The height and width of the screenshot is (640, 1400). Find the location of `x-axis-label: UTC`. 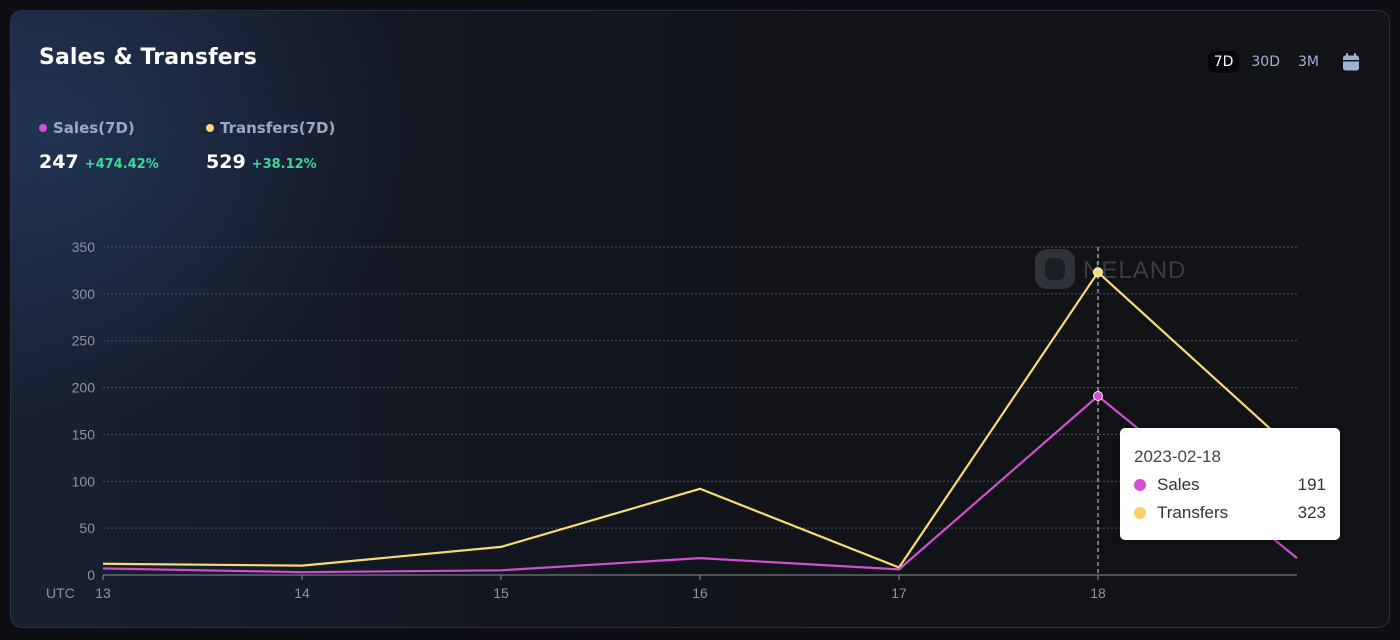

x-axis-label: UTC is located at coordinates (60, 593).